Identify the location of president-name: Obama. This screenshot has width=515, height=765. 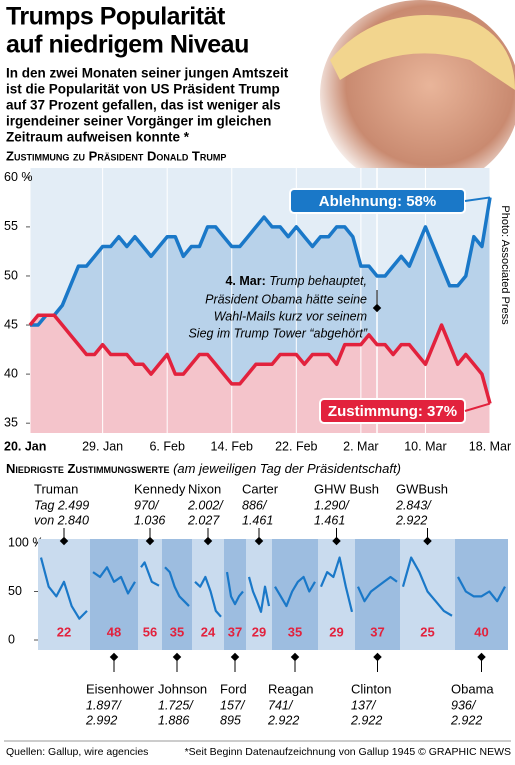
(472, 688).